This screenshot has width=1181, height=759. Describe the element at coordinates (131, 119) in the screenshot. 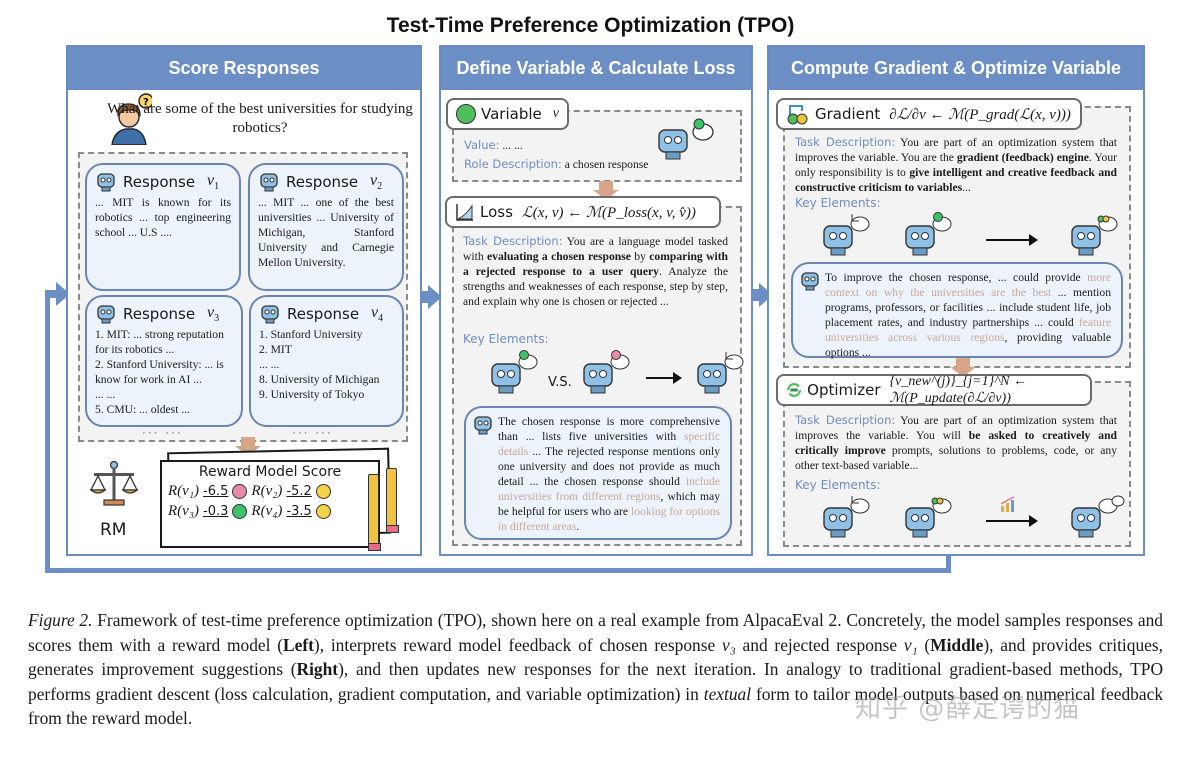

I see `user-question-icon: ?` at that location.